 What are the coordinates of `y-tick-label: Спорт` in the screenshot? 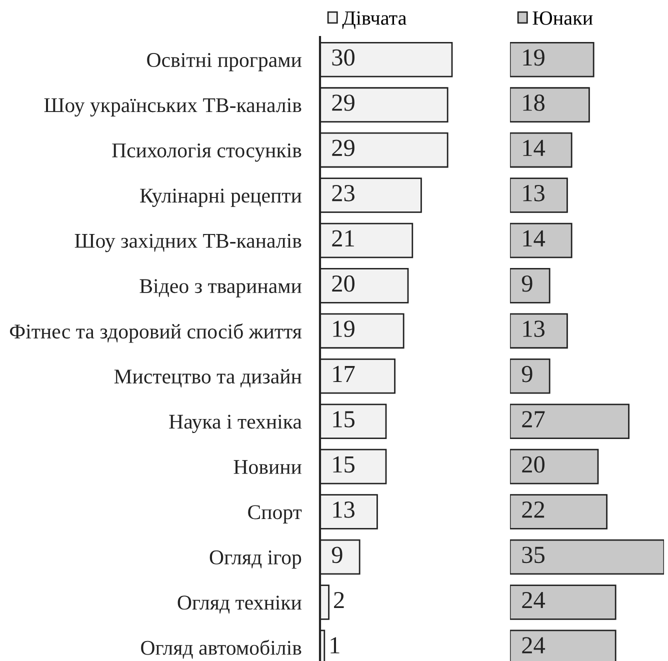 It's located at (275, 514).